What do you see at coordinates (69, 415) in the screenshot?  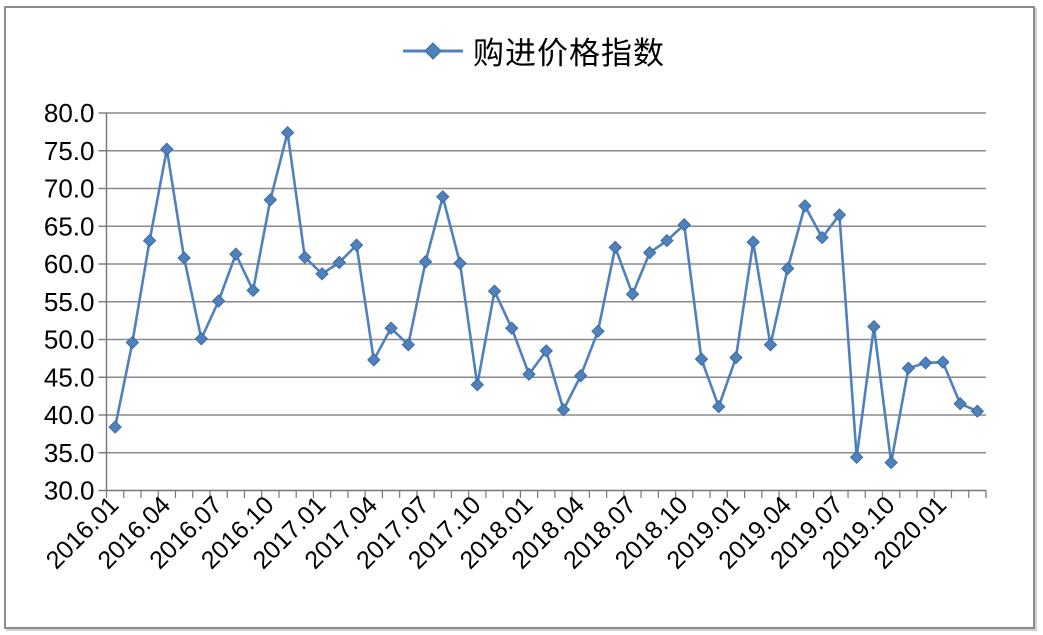 I see `y-tick-label: 40.0` at bounding box center [69, 415].